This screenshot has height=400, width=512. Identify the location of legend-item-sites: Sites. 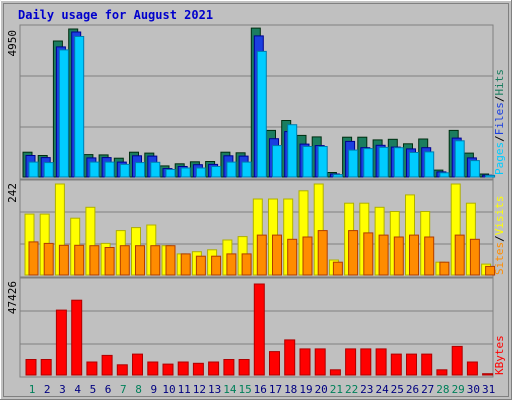
(499, 258).